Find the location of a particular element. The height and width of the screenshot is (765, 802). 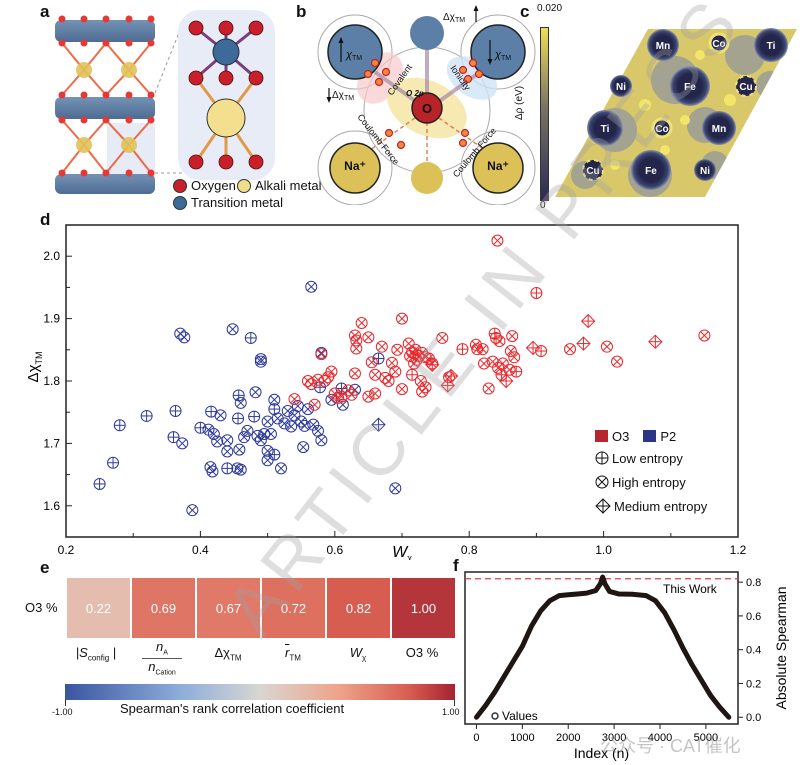

crystal-structure-diagram is located at coordinates (165, 102).